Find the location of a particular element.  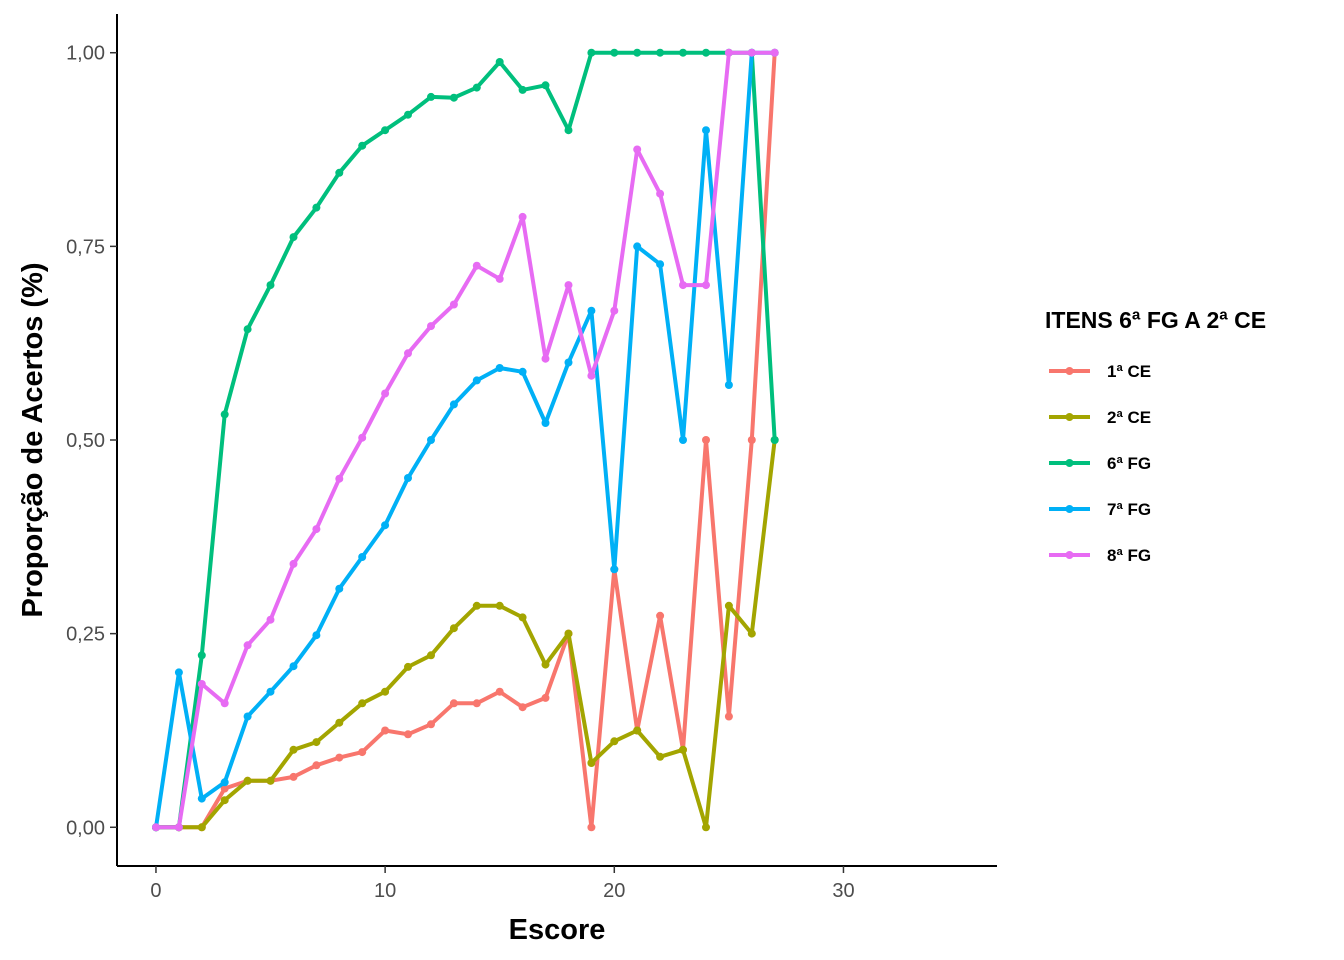

x-tick-label: 10 is located at coordinates (385, 891).